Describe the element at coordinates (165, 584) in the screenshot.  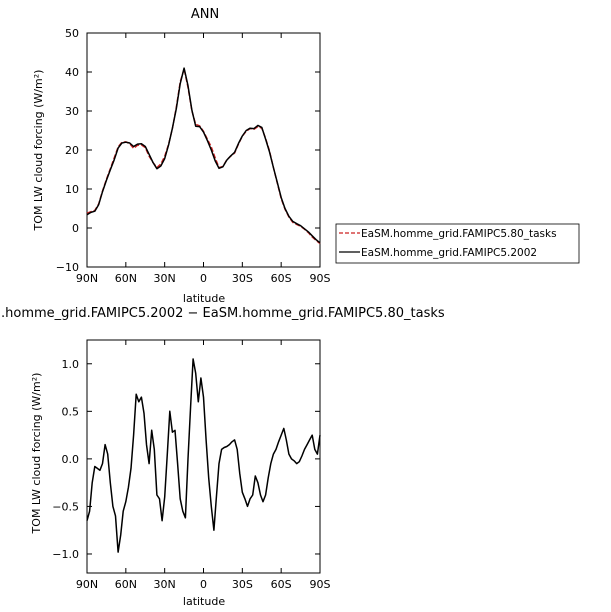
I see `chart-bottom-x-tick-label: 30N` at that location.